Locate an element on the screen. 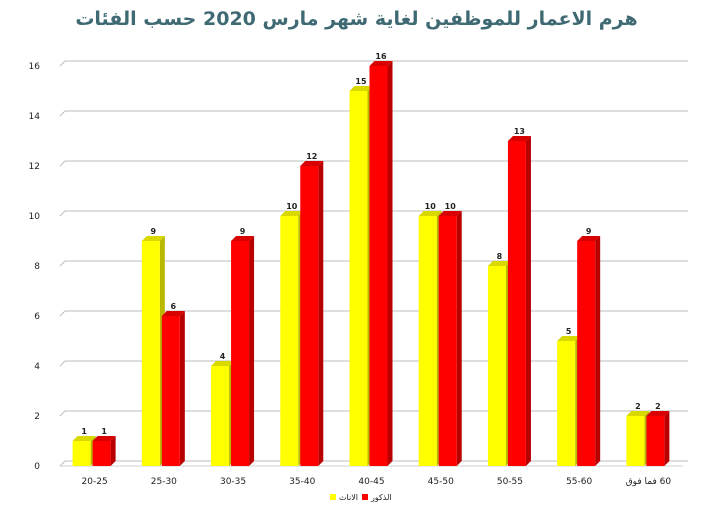 The image size is (713, 520). x-tick-label: 20-25 is located at coordinates (95, 482).